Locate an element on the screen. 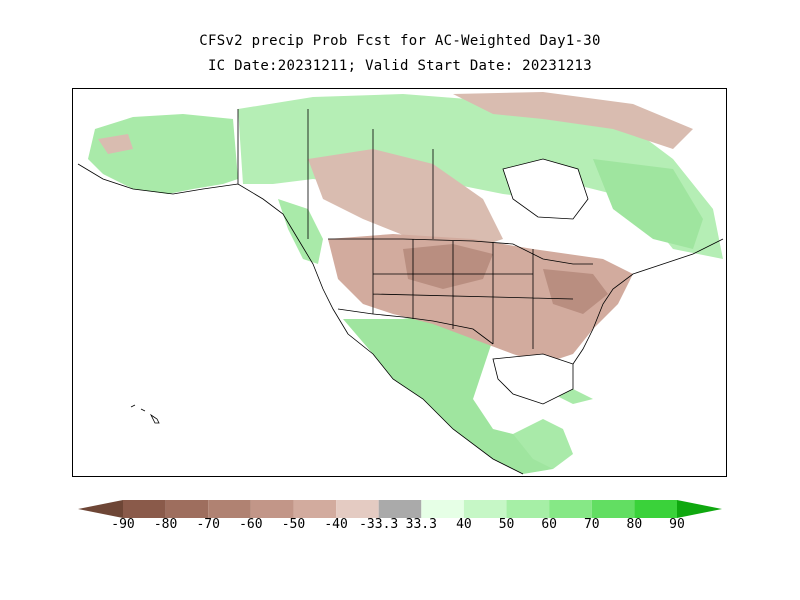 This screenshot has width=800, height=600. canada-province-lines is located at coordinates (335, 174).